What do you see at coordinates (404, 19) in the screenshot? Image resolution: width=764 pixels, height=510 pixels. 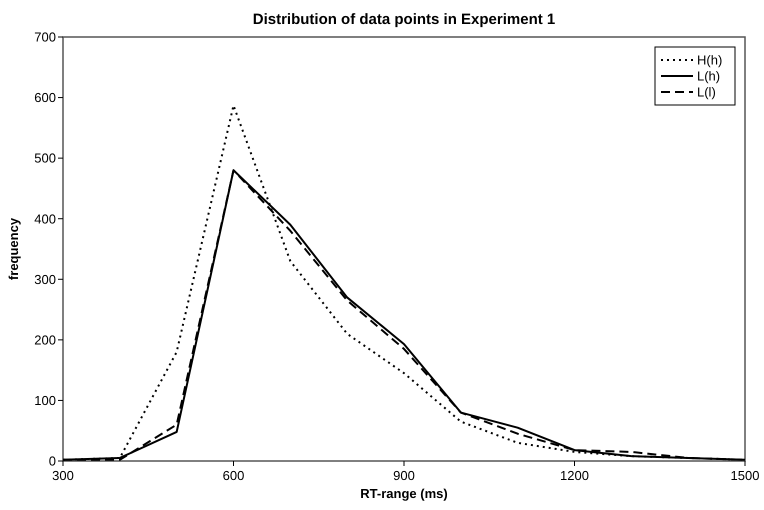 I see `chart-title: Distribution of data points in Experiment 1` at bounding box center [404, 19].